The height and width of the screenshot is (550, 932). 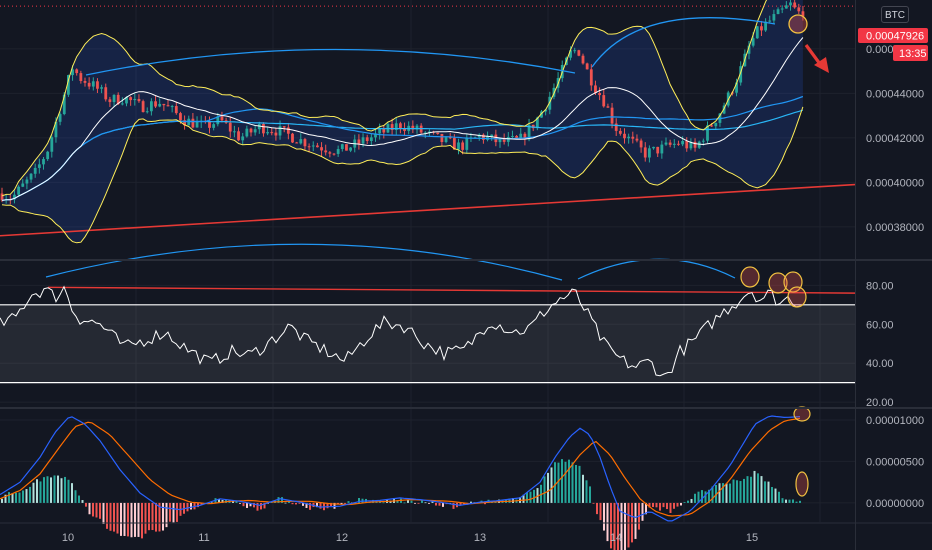 I want to click on time-axis-tick-label: 14, so click(x=616, y=538).